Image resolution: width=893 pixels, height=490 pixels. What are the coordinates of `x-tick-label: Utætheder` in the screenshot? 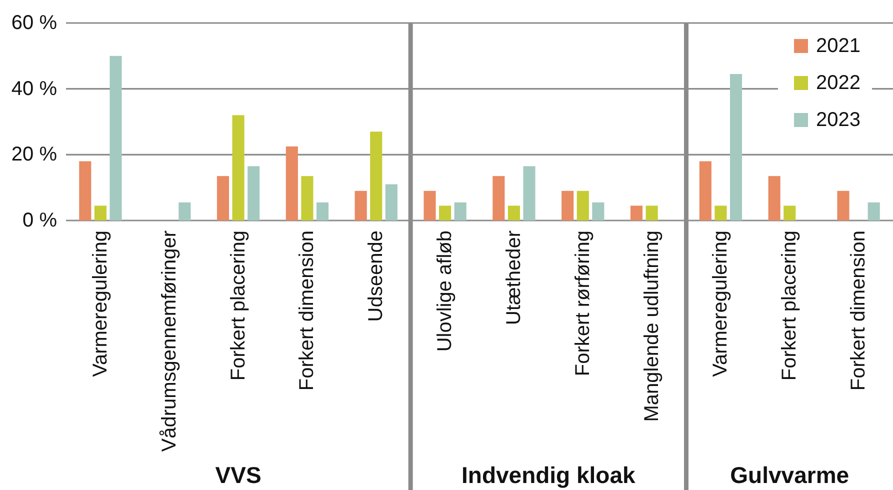 It's located at (513, 277).